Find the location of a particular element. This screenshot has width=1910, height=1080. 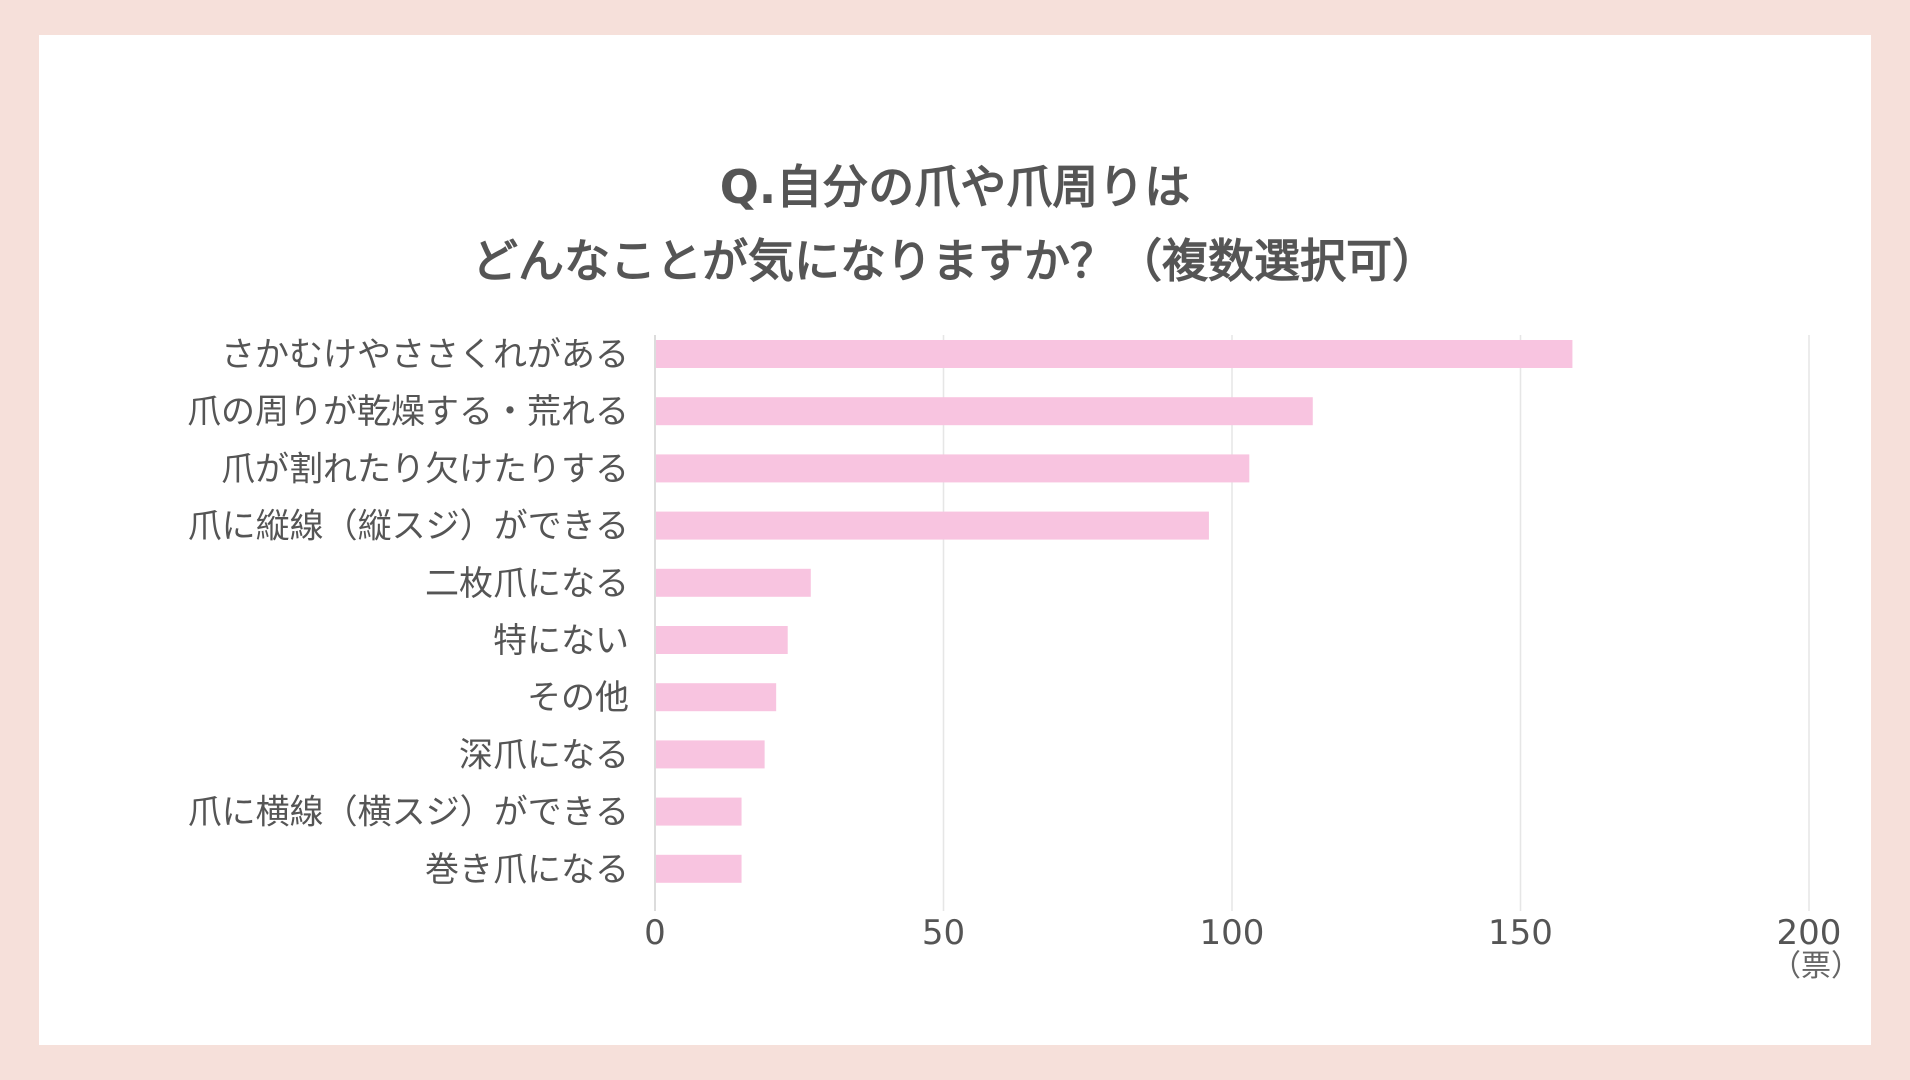

category-label: さかむけやささくれがある is located at coordinates (425, 355).